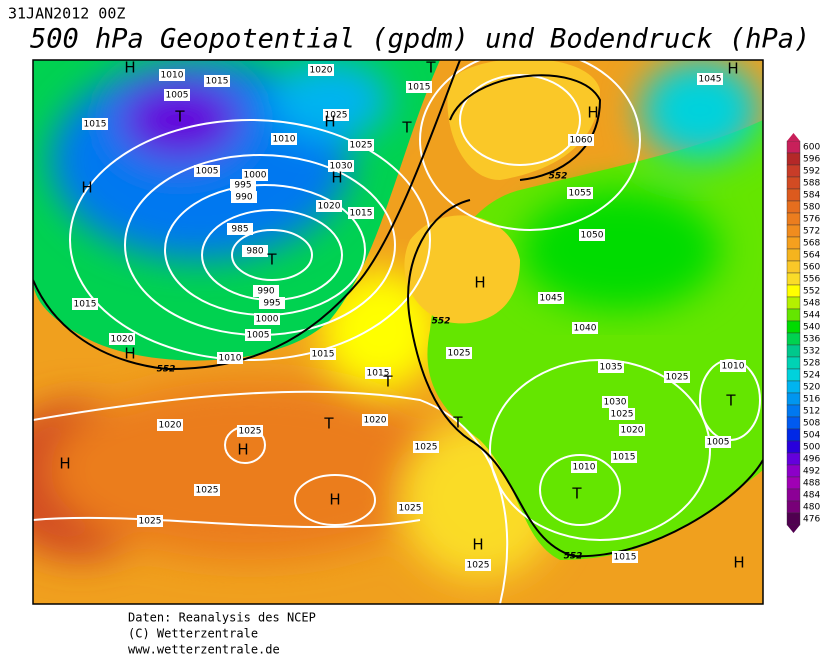  What do you see at coordinates (811, 220) in the screenshot?
I see `colorbar-label: 576` at bounding box center [811, 220].